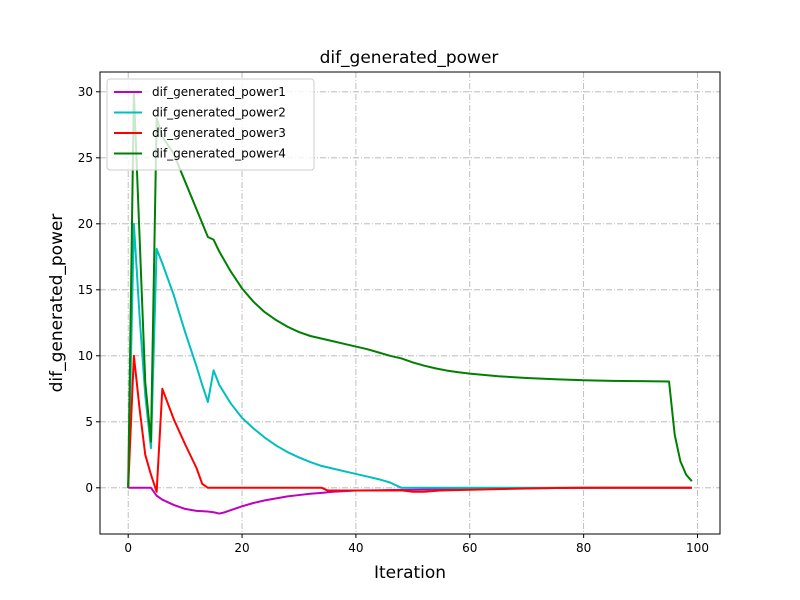 The width and height of the screenshot is (800, 600). I want to click on legend-label: dif_generated_power3, so click(219, 133).